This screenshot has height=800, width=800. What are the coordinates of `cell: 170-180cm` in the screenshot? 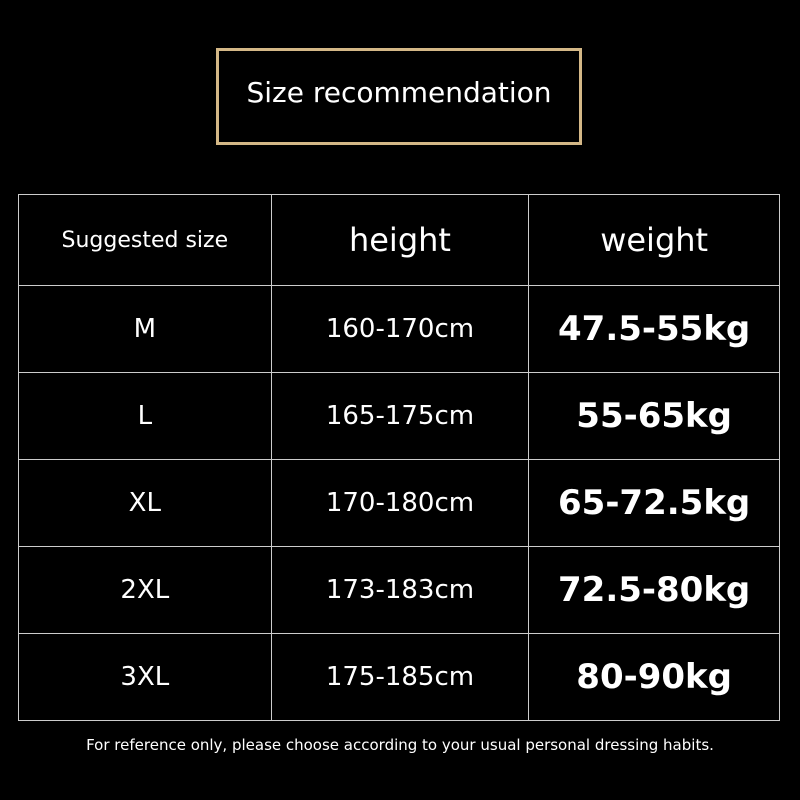 It's located at (400, 503).